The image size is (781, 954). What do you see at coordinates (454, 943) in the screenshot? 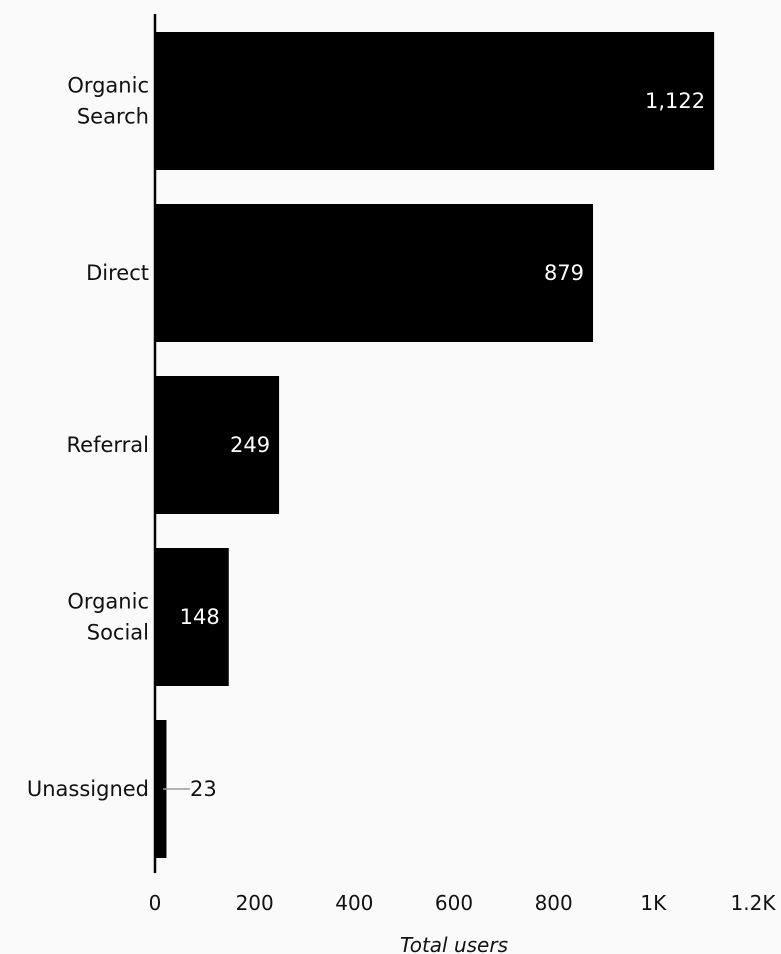
I see `x-axis-title: Total users` at bounding box center [454, 943].